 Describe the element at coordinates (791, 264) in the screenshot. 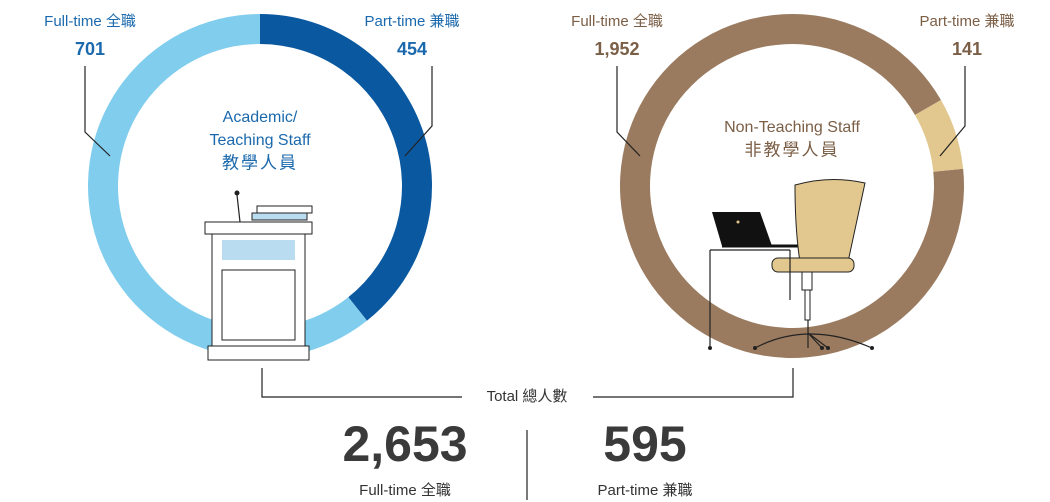

I see `desk-illustration` at that location.